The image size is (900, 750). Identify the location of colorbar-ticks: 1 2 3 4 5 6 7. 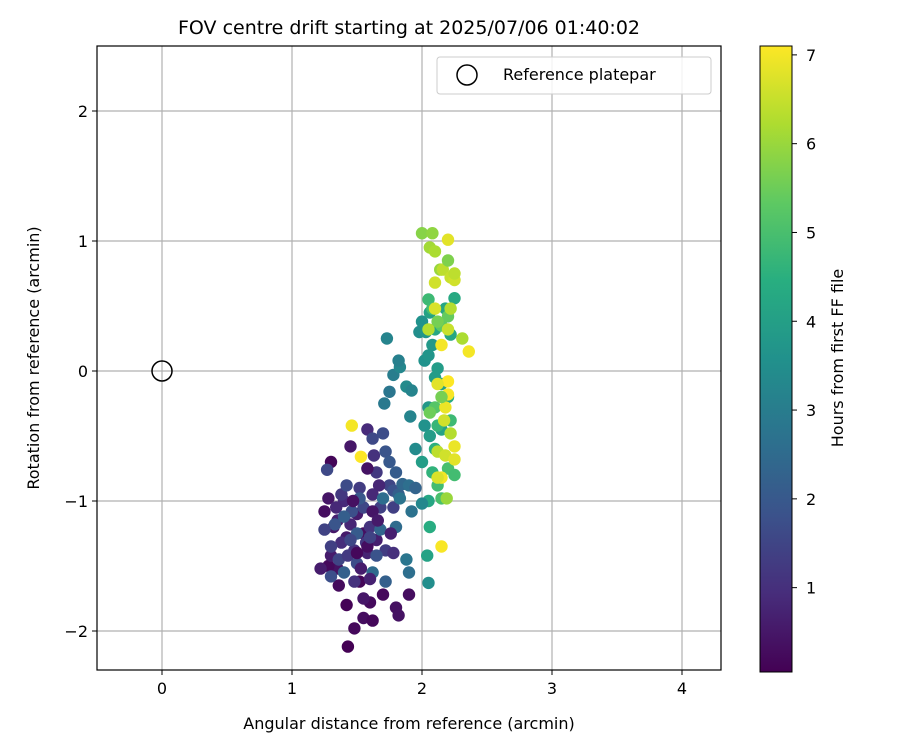
(804, 322).